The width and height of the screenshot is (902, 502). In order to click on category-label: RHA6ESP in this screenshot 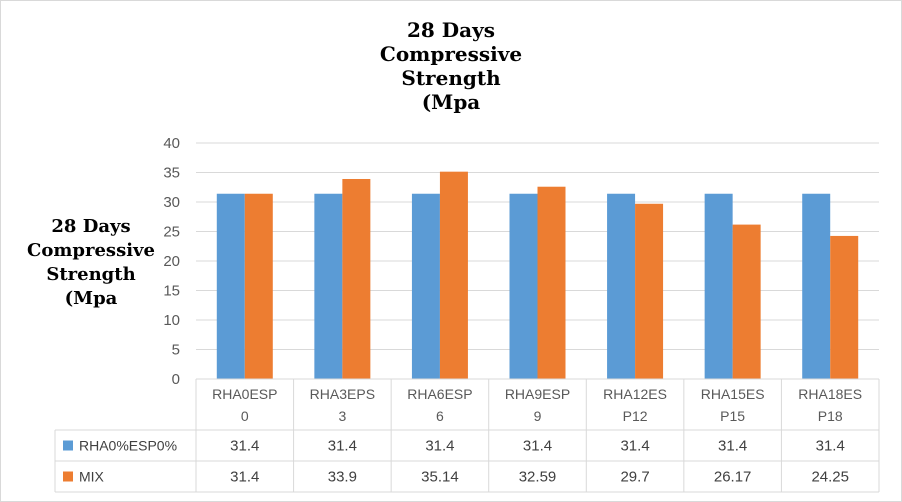, I will do `click(439, 394)`.